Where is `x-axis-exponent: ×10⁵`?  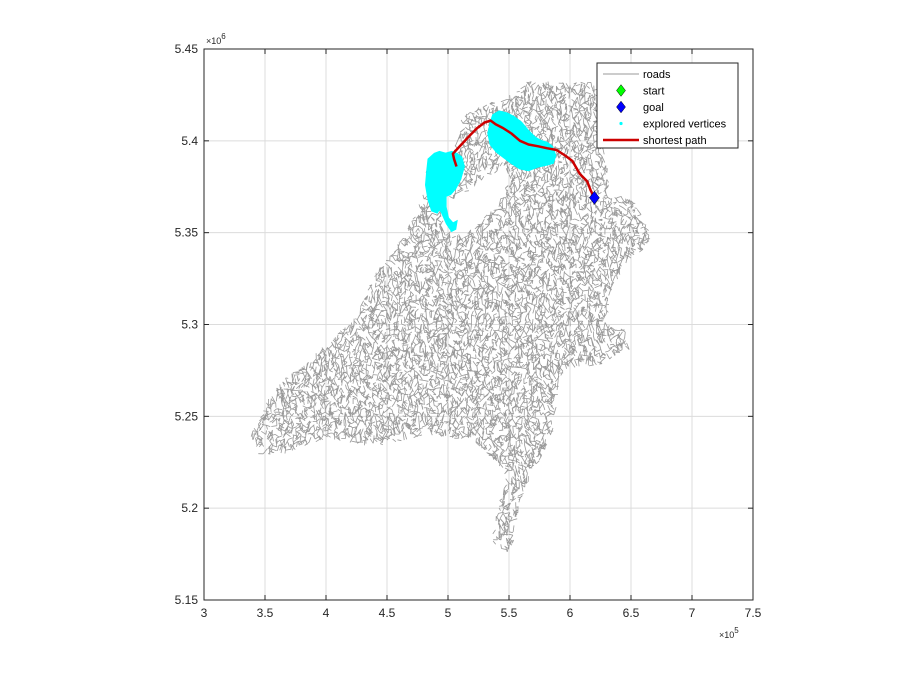
x-axis-exponent: ×10⁵ is located at coordinates (729, 633).